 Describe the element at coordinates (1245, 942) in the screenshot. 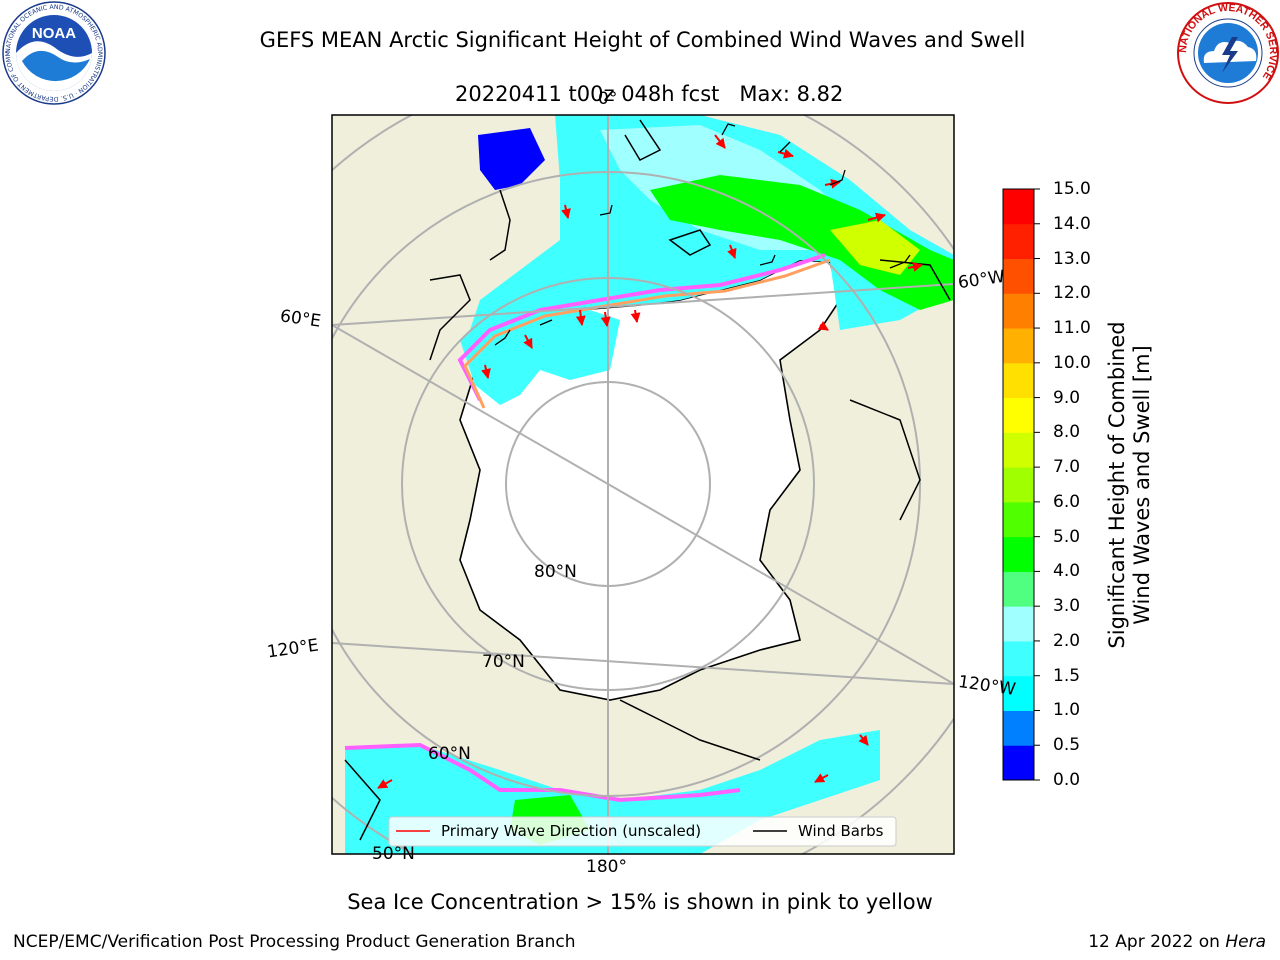

I see `footer-host: Hera` at that location.